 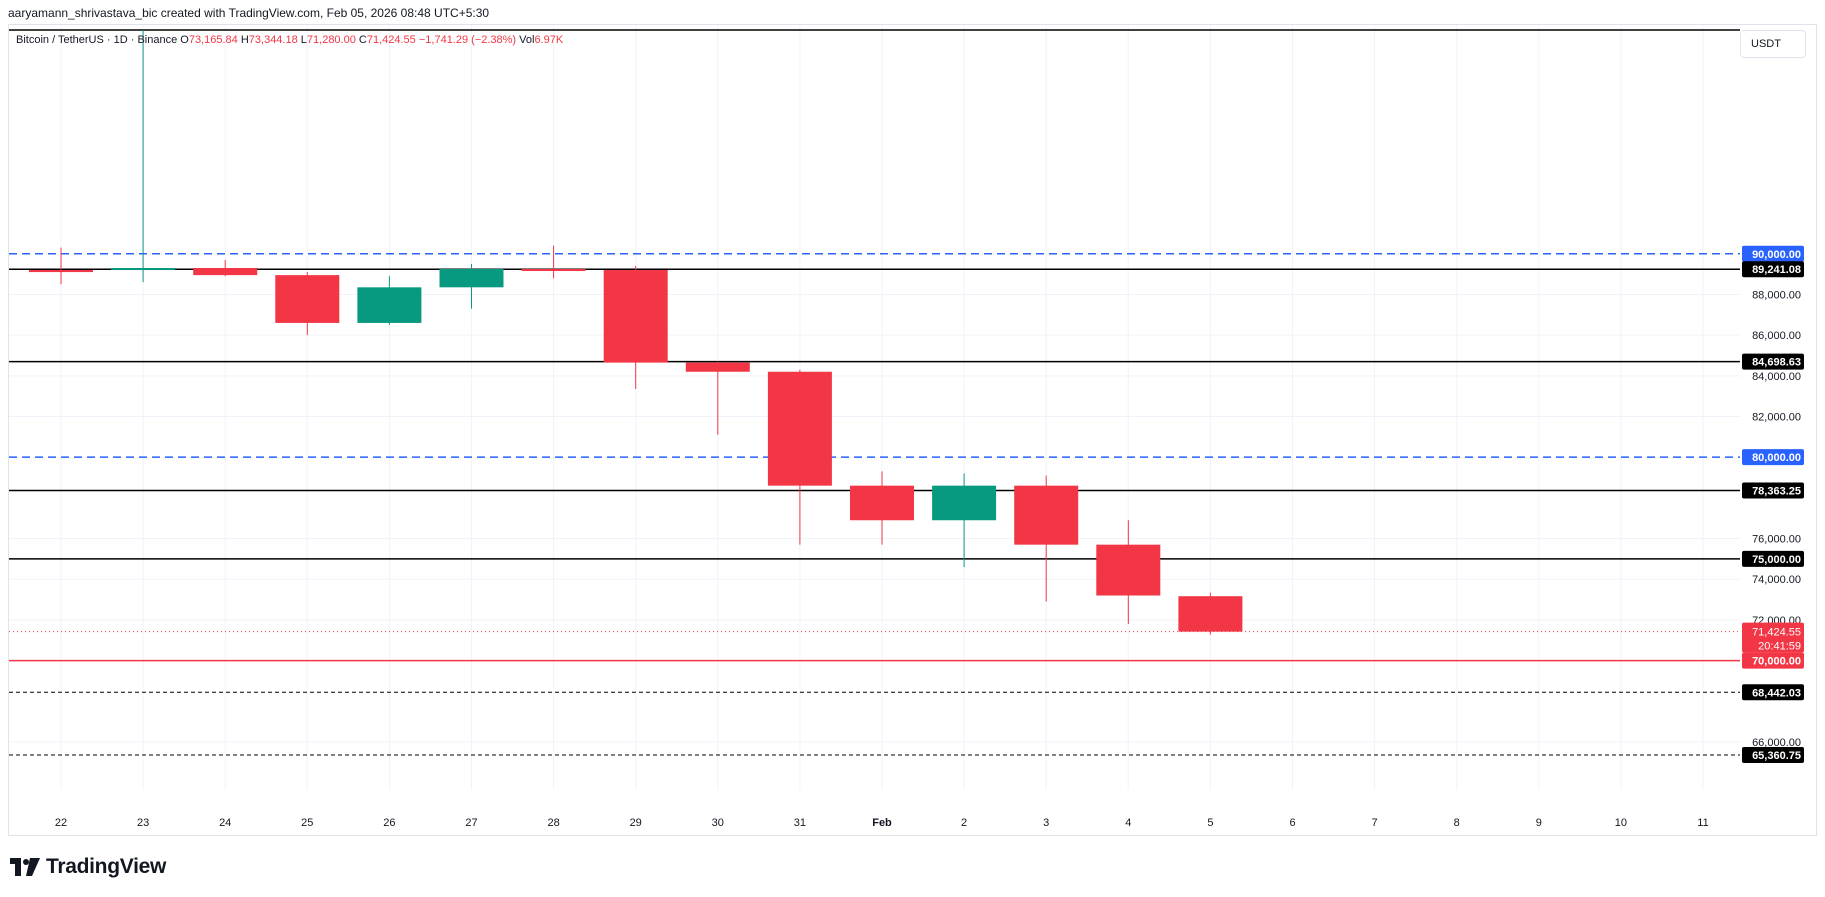 What do you see at coordinates (1776, 377) in the screenshot?
I see `y-tick-label: 84,000.00` at bounding box center [1776, 377].